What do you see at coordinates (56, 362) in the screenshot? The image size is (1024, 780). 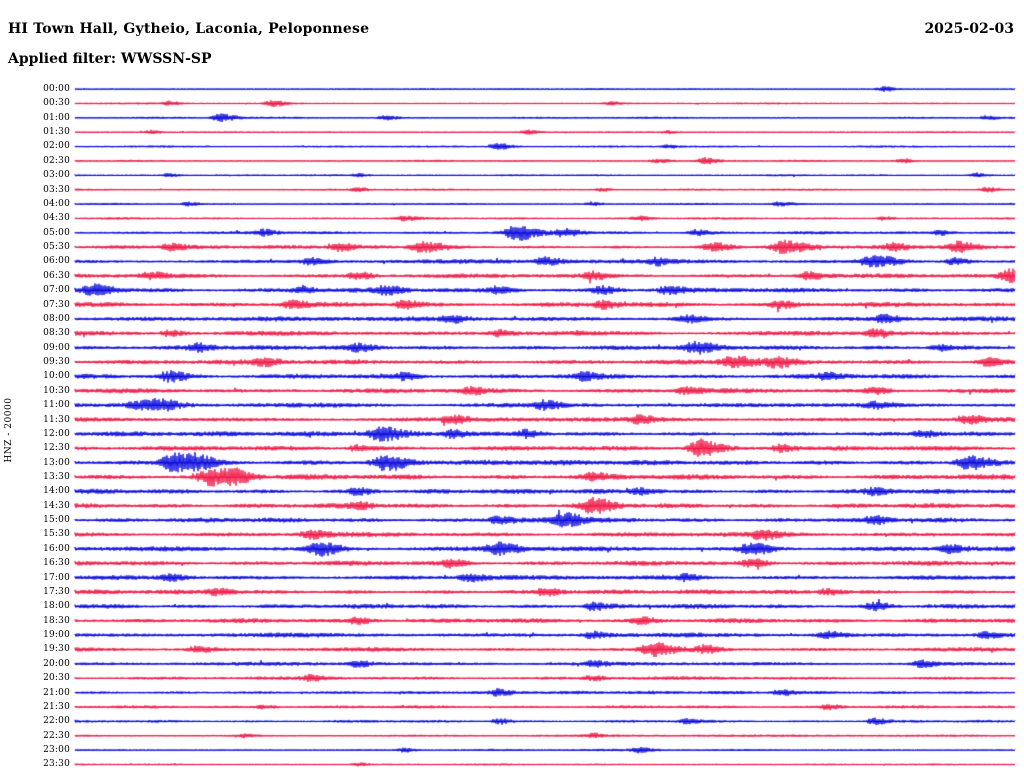 I see `time-label: 09:30` at bounding box center [56, 362].